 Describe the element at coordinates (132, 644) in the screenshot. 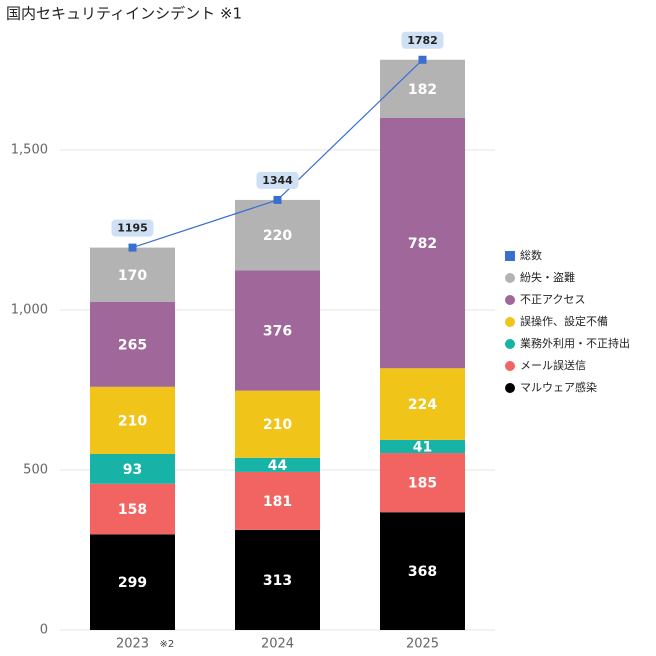

I see `x-tick-label: 2023` at that location.